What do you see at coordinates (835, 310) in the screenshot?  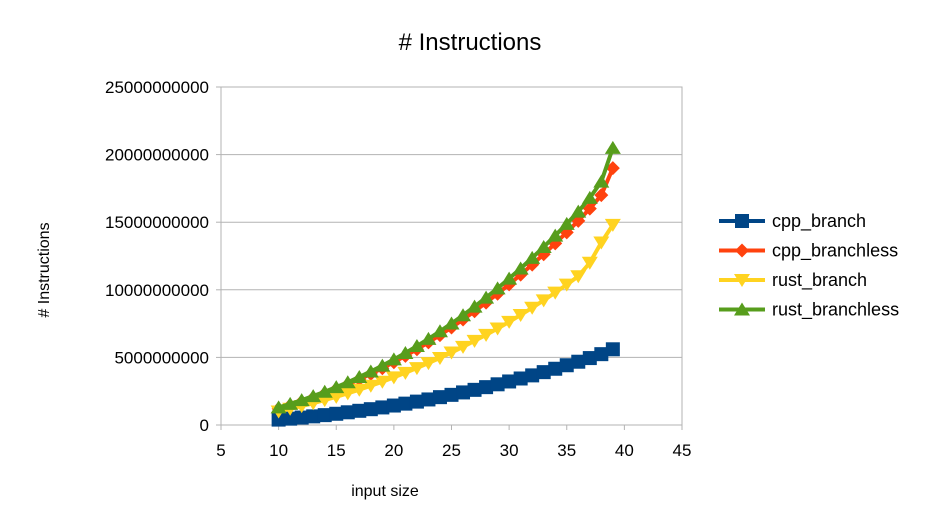 I see `legend-label: rust_branchless` at bounding box center [835, 310].